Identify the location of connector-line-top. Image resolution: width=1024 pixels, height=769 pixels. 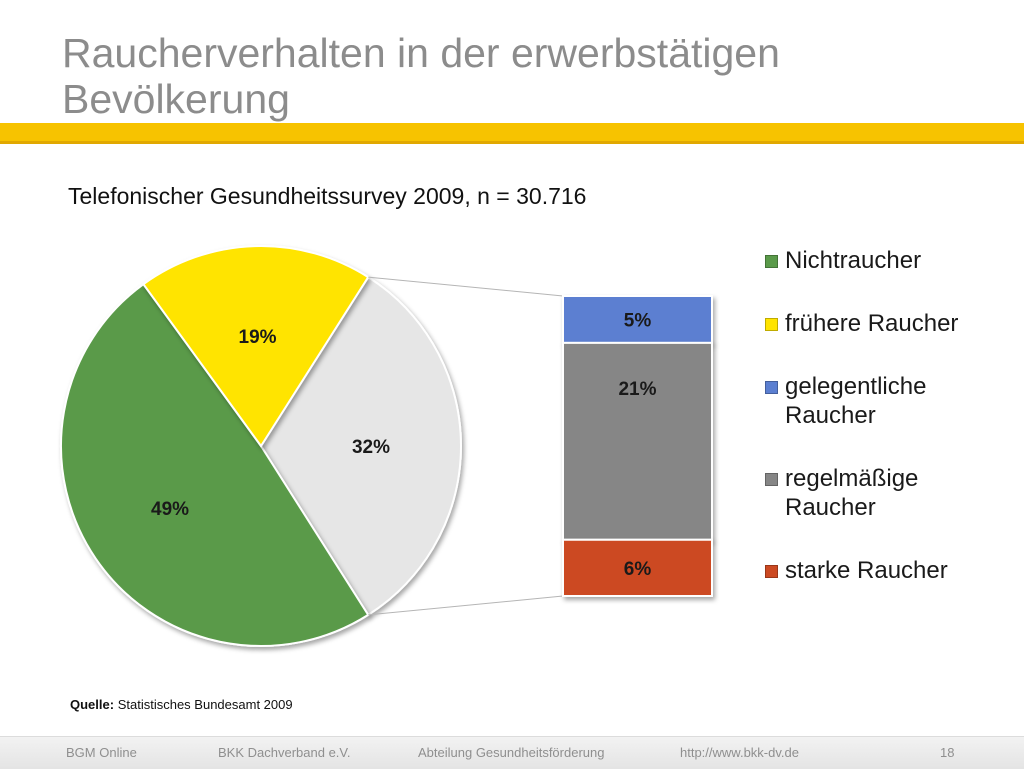
(466, 286).